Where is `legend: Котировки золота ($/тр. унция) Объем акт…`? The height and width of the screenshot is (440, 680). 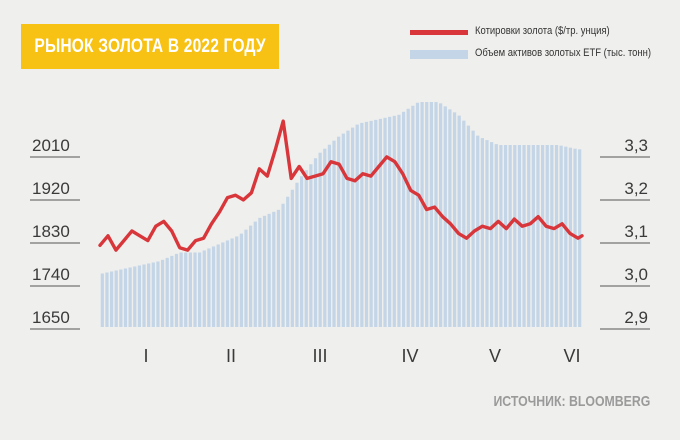 legend: Котировки золота ($/тр. унция) Объем акт… is located at coordinates (540, 44).